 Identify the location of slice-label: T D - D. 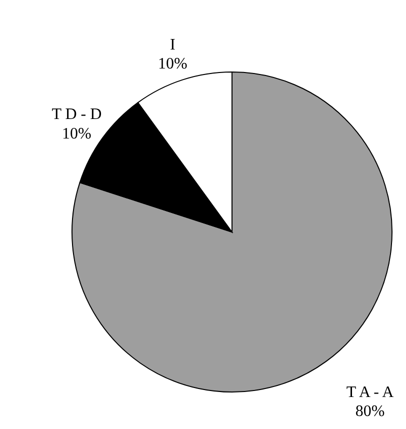
(77, 115).